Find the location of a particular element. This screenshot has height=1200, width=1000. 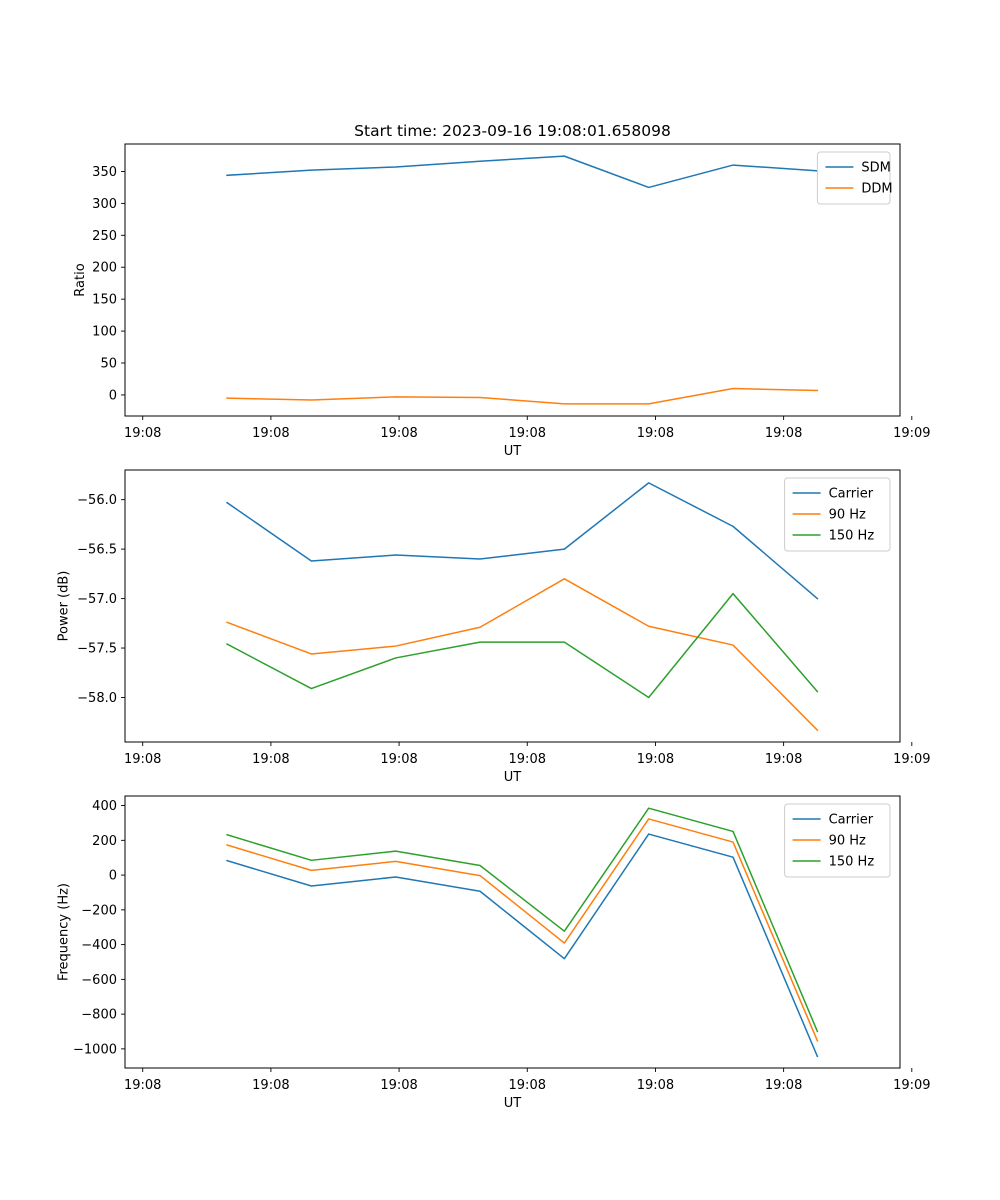

power-series-line-150-hz is located at coordinates (522, 645).